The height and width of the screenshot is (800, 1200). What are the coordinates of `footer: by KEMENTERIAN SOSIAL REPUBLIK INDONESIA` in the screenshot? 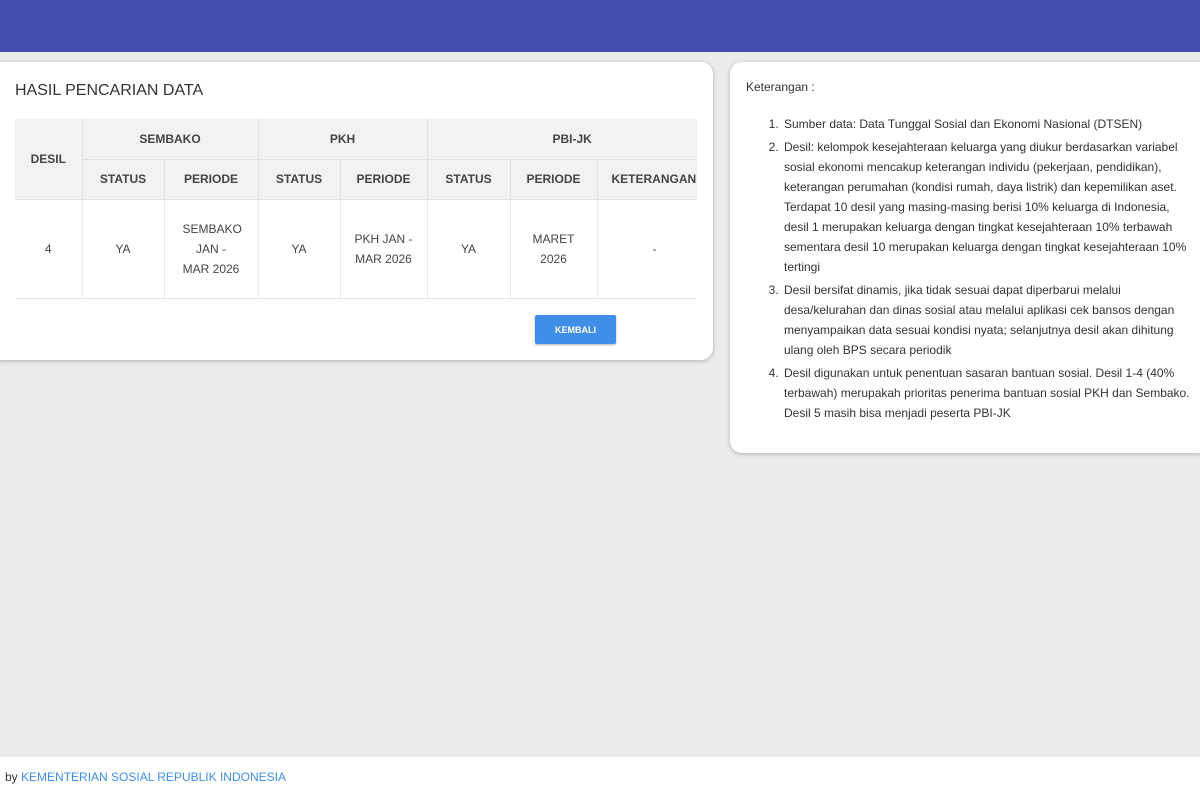 It's located at (600, 778).